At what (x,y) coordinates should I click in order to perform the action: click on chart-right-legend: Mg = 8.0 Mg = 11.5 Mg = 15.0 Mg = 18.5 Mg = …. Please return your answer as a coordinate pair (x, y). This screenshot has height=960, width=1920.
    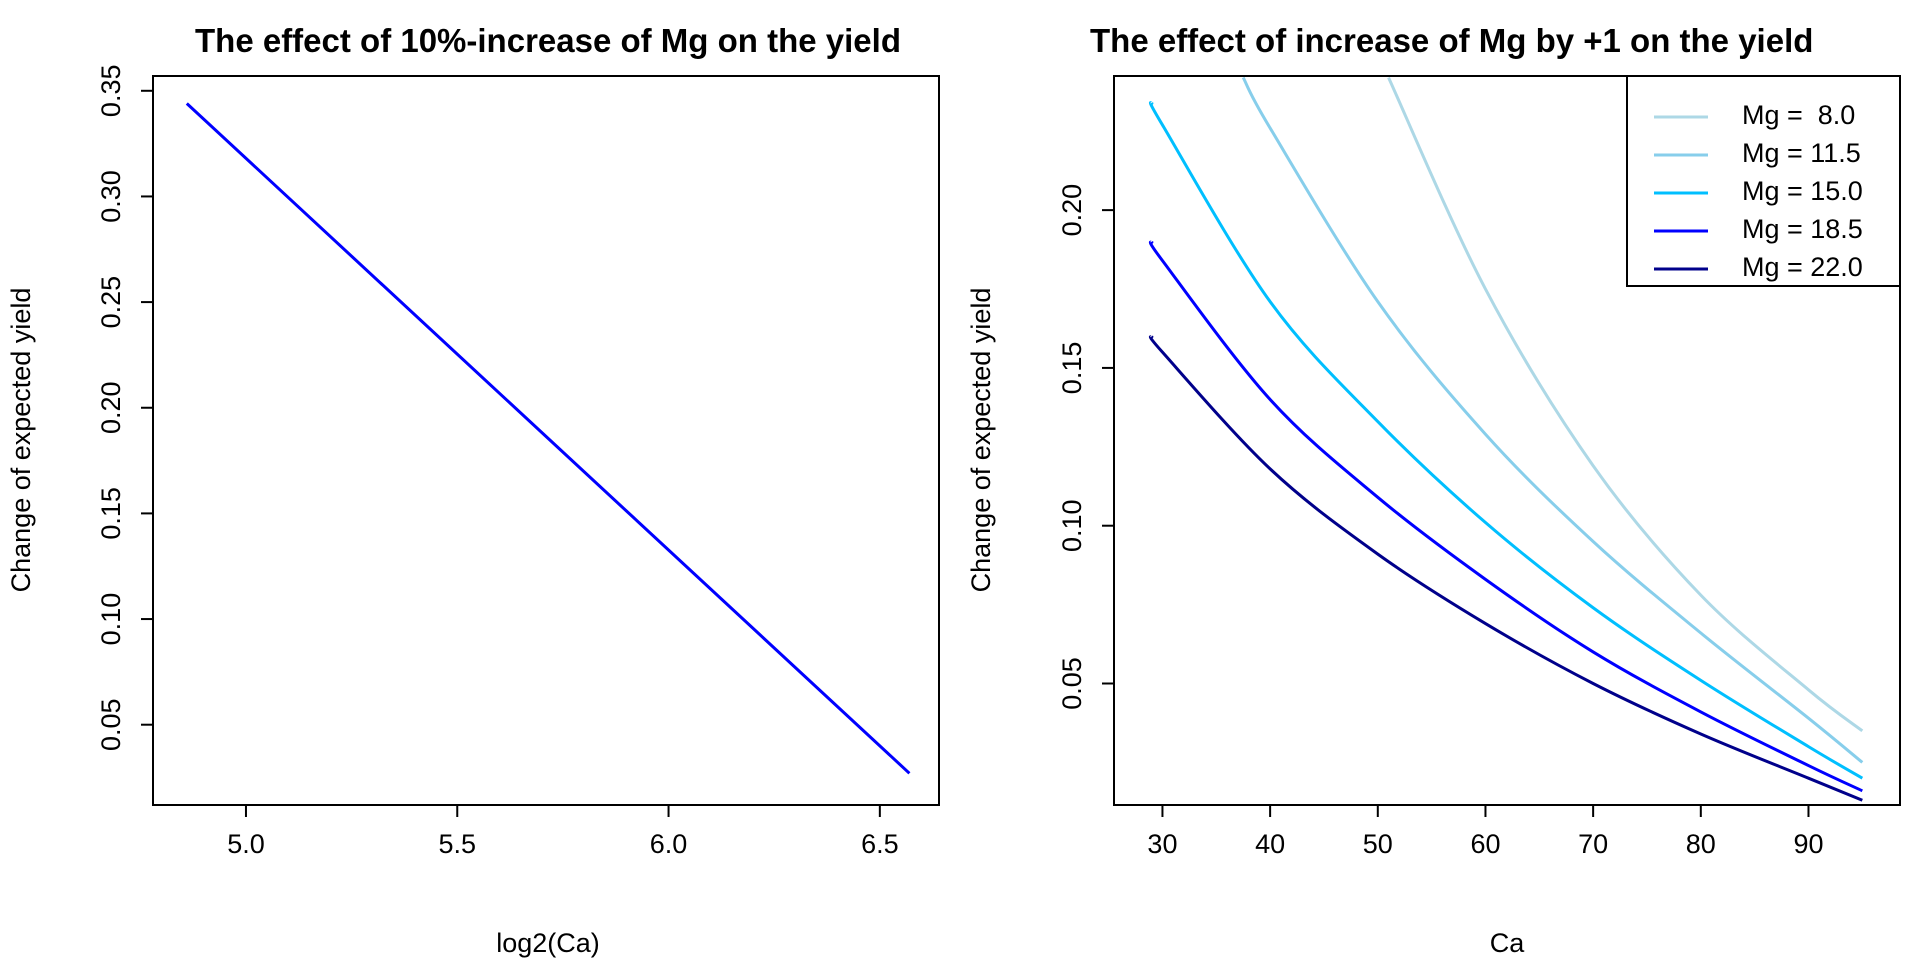
    Looking at the image, I should click on (1763, 181).